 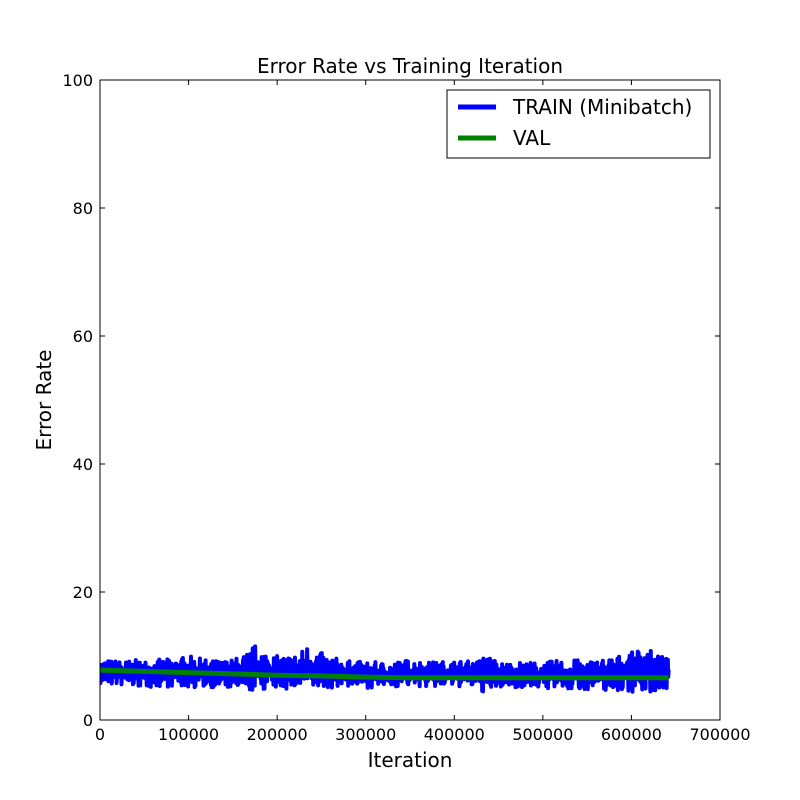 What do you see at coordinates (277, 734) in the screenshot?
I see `x-tick-label: 200000` at bounding box center [277, 734].